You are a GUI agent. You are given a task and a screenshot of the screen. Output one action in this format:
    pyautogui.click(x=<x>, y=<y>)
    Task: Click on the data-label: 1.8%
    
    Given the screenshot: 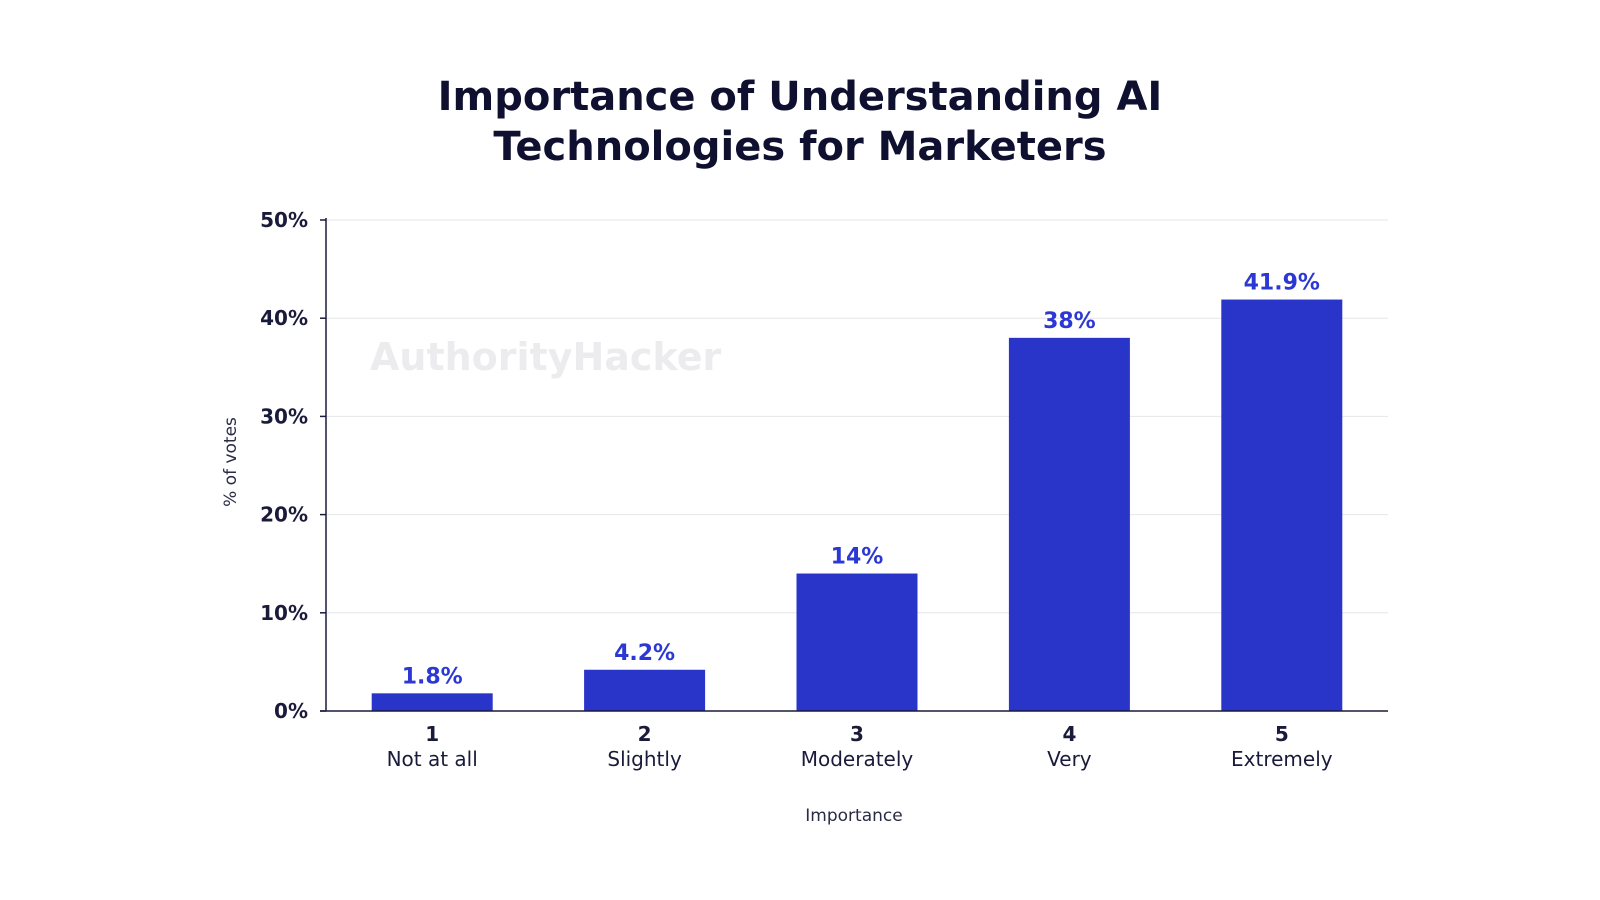 What is the action you would take?
    pyautogui.click(x=432, y=676)
    